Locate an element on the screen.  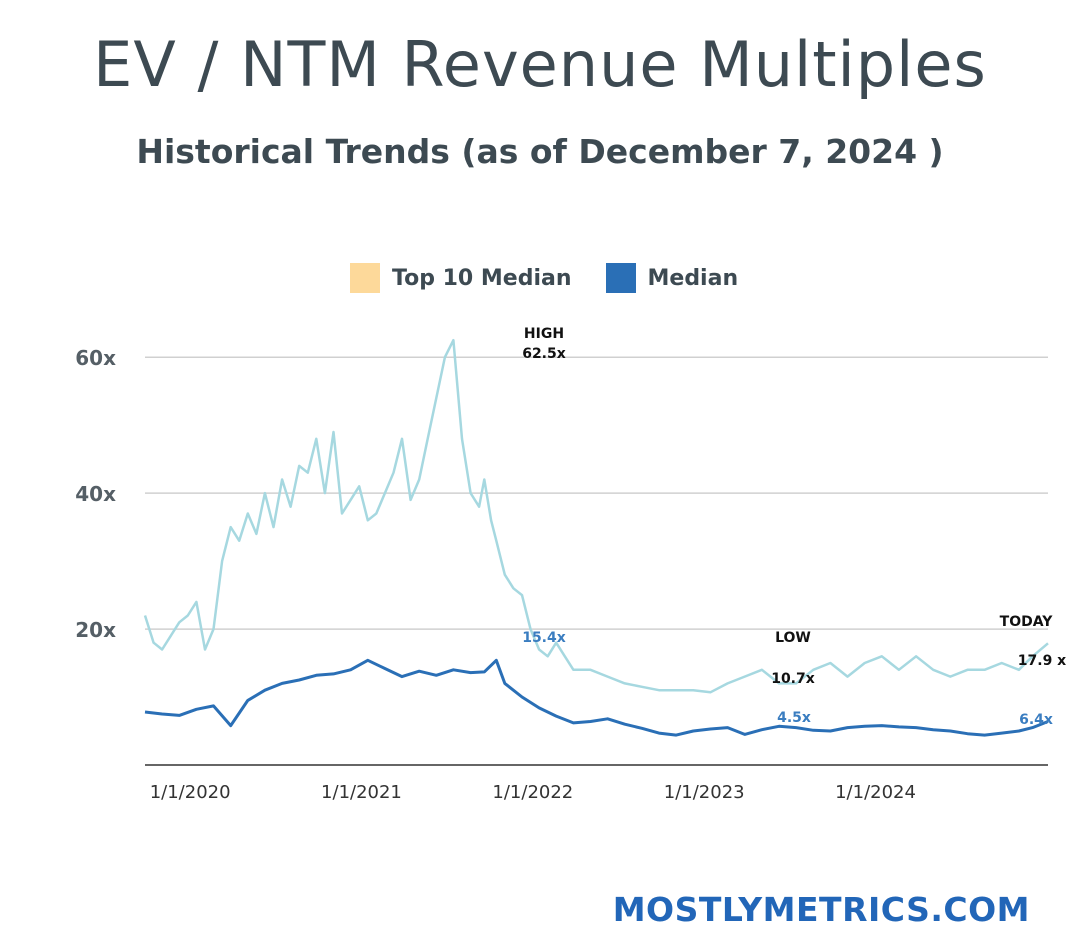
legend: Top 10 Median Median is located at coordinates (561, 278).